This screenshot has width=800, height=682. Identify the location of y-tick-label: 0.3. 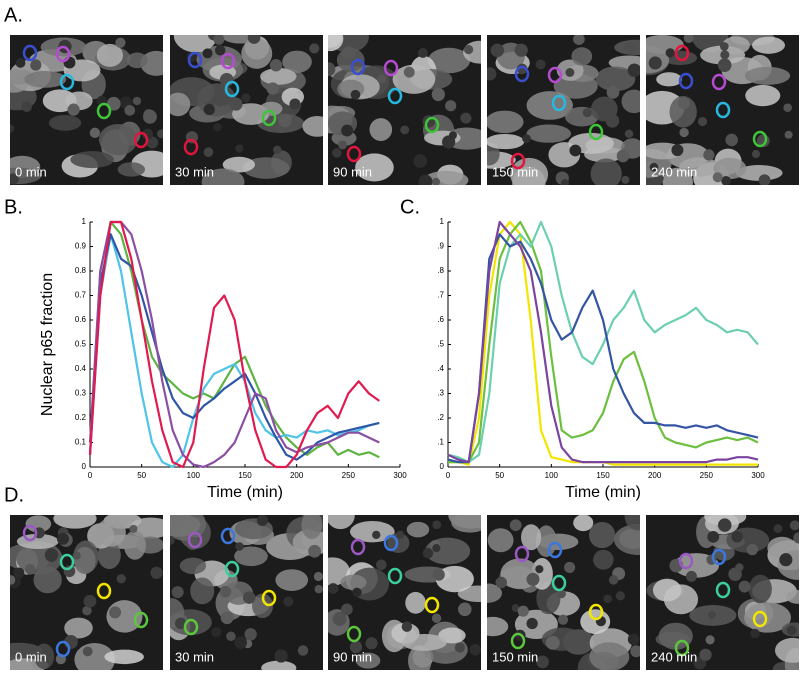
(81, 393).